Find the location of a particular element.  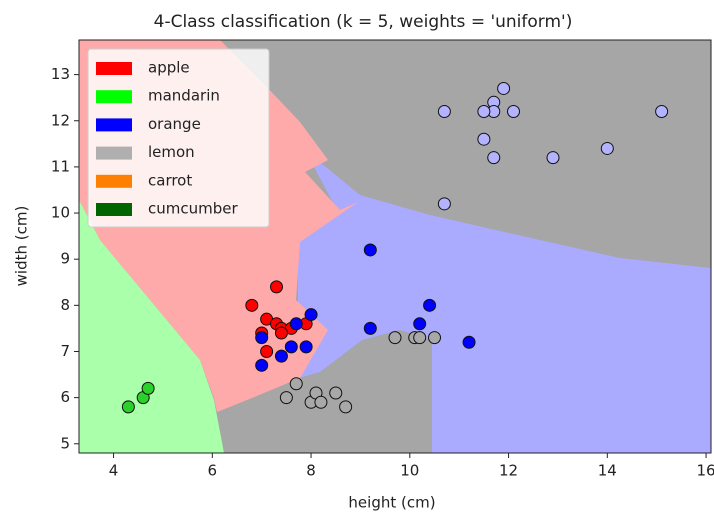

y-tick-label: 7 is located at coordinates (65, 351).